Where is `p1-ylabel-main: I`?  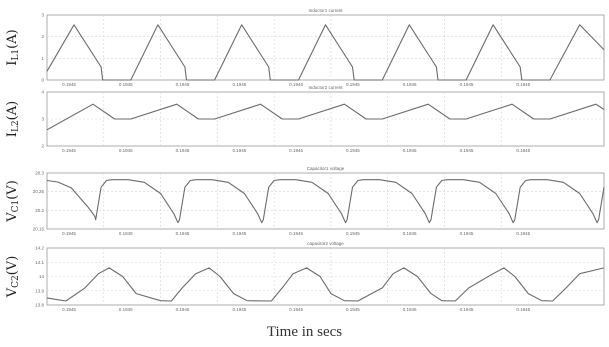 p1-ylabel-main: I is located at coordinates (12, 63).